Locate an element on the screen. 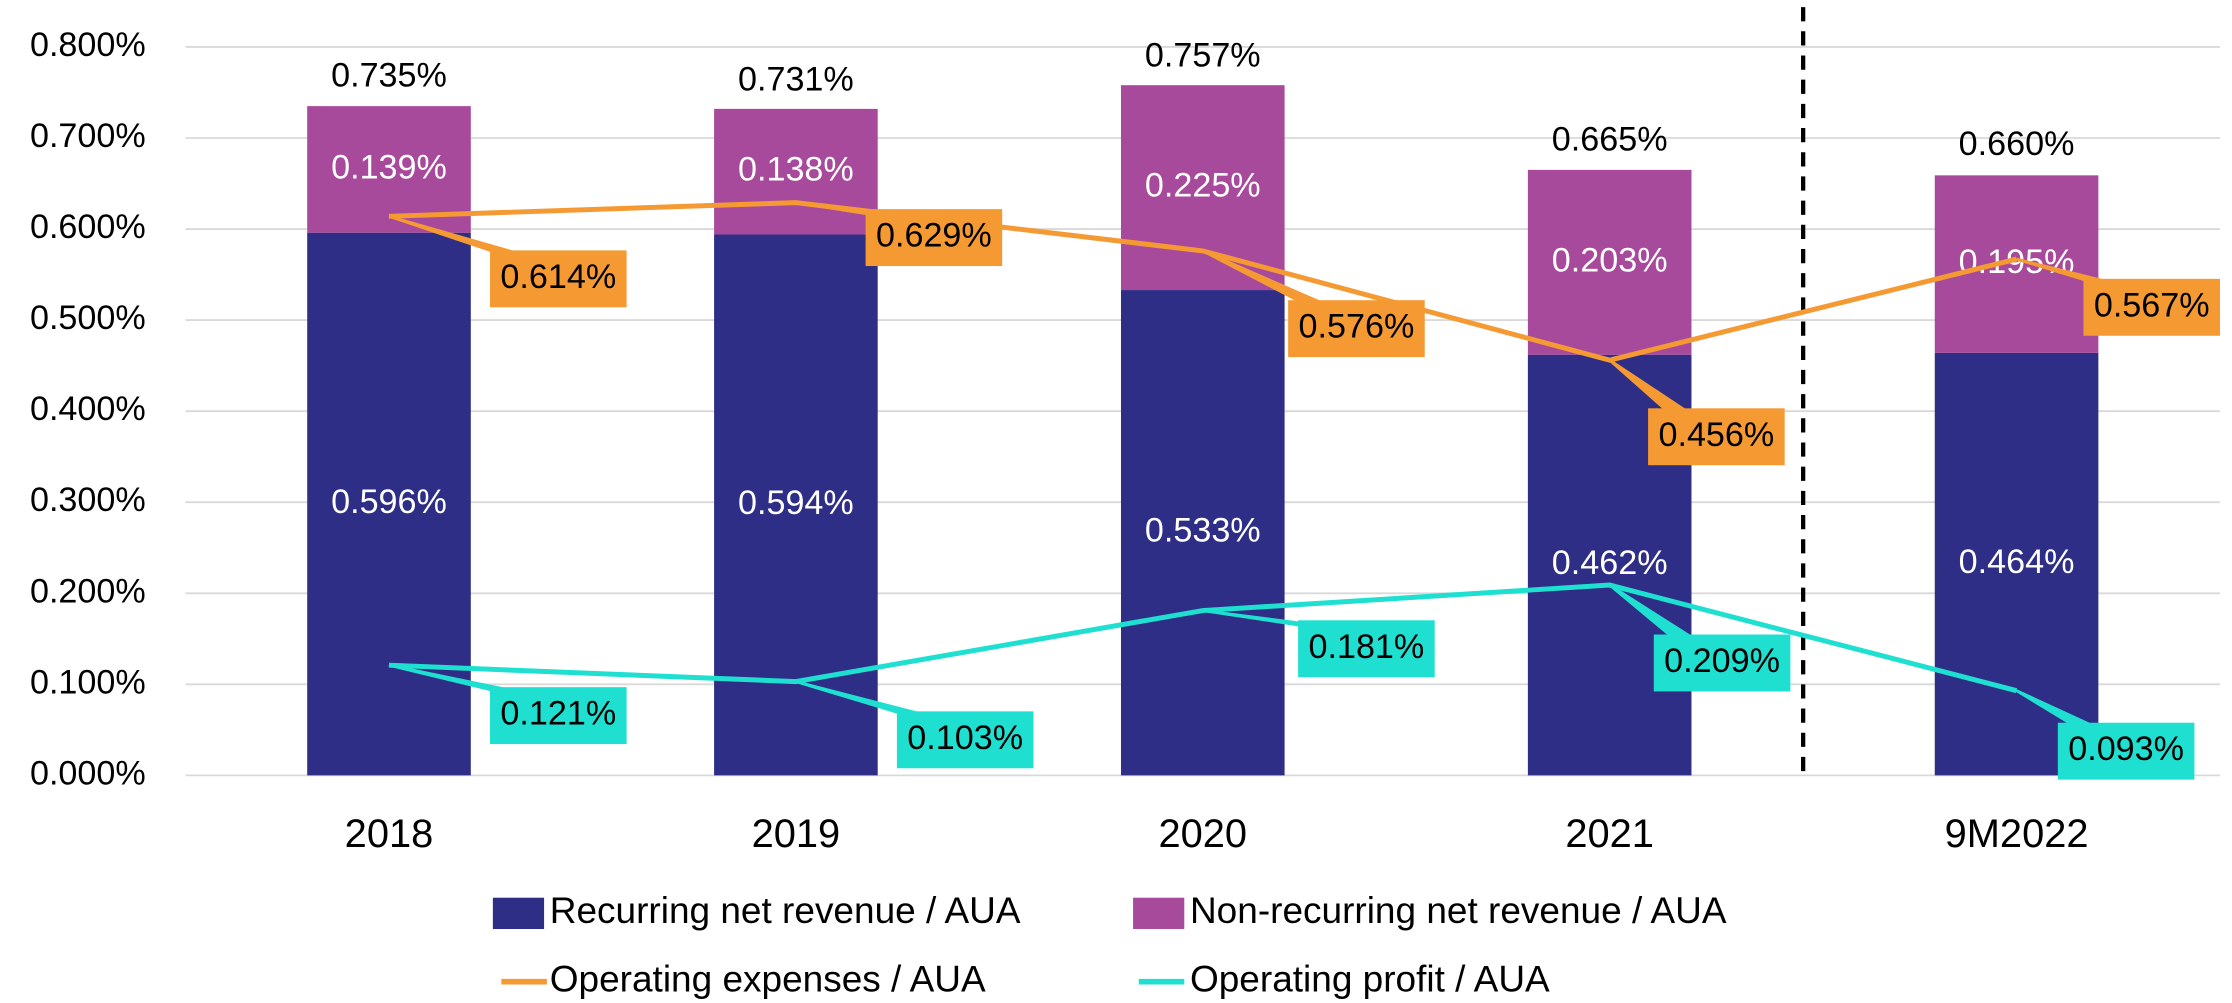 The width and height of the screenshot is (2232, 1003). y-tick-label: 0.400% is located at coordinates (88, 409).